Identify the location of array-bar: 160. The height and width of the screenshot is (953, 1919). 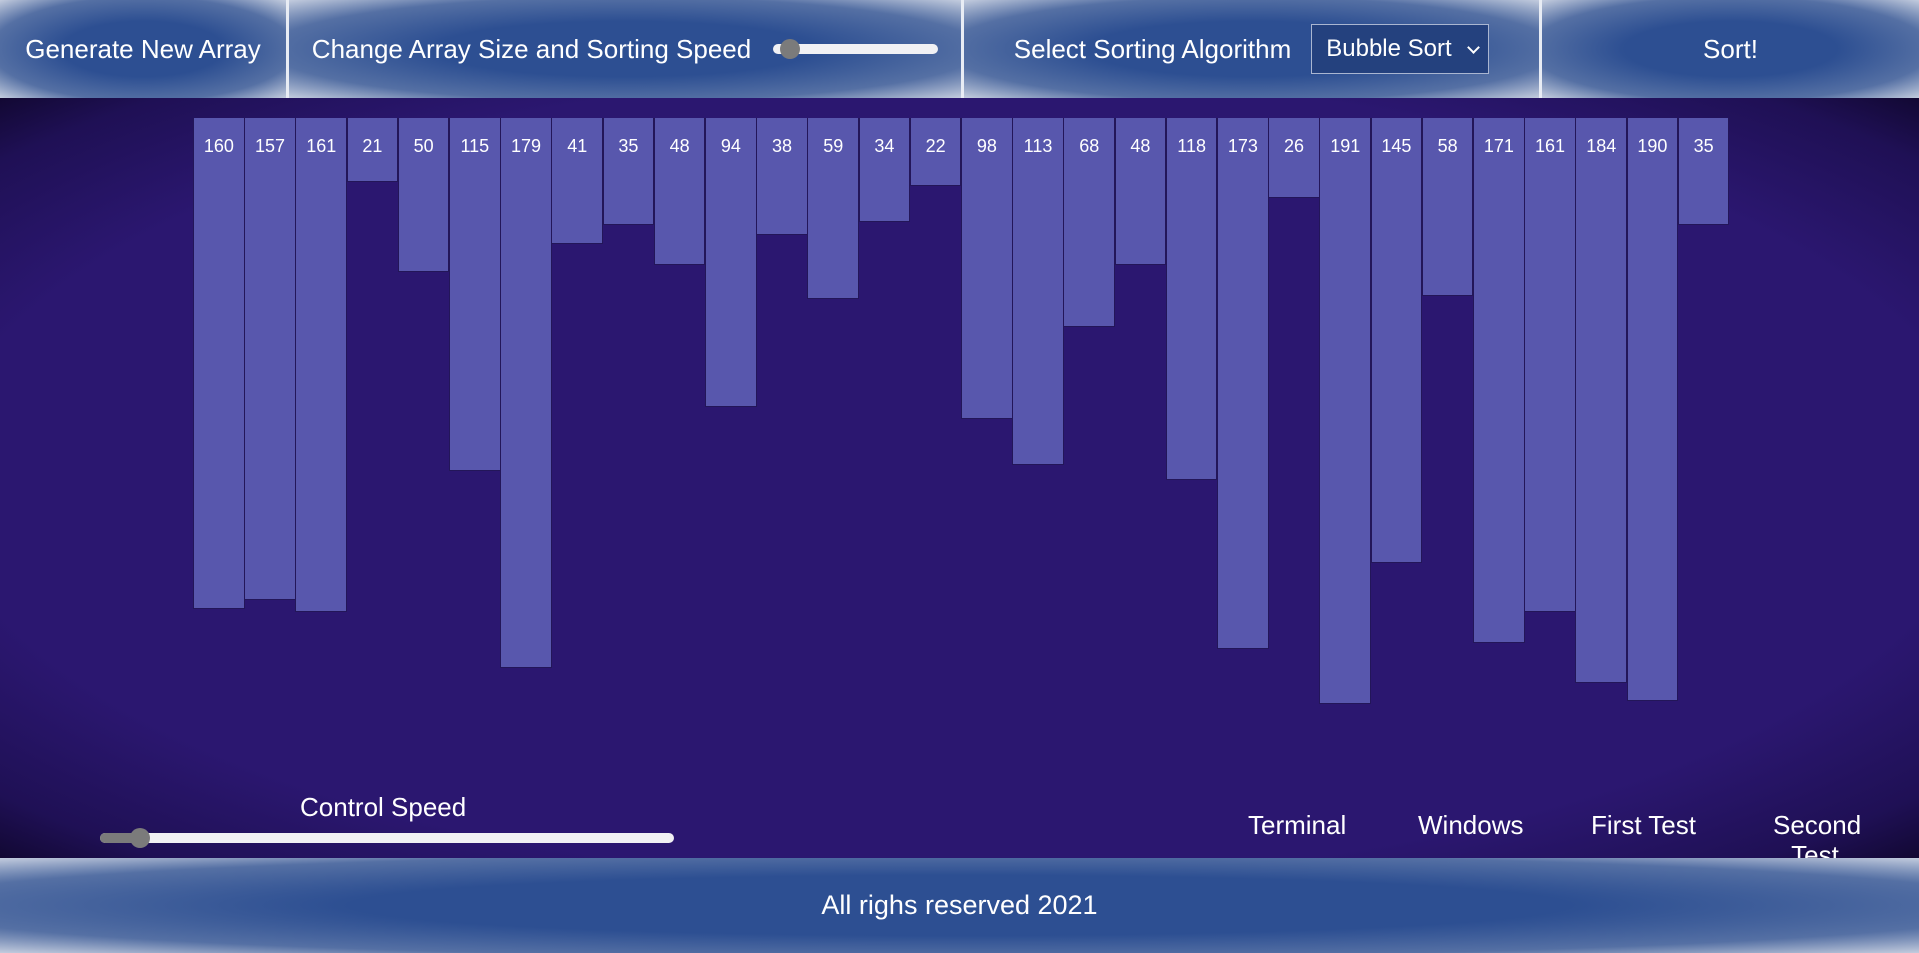
(219, 363).